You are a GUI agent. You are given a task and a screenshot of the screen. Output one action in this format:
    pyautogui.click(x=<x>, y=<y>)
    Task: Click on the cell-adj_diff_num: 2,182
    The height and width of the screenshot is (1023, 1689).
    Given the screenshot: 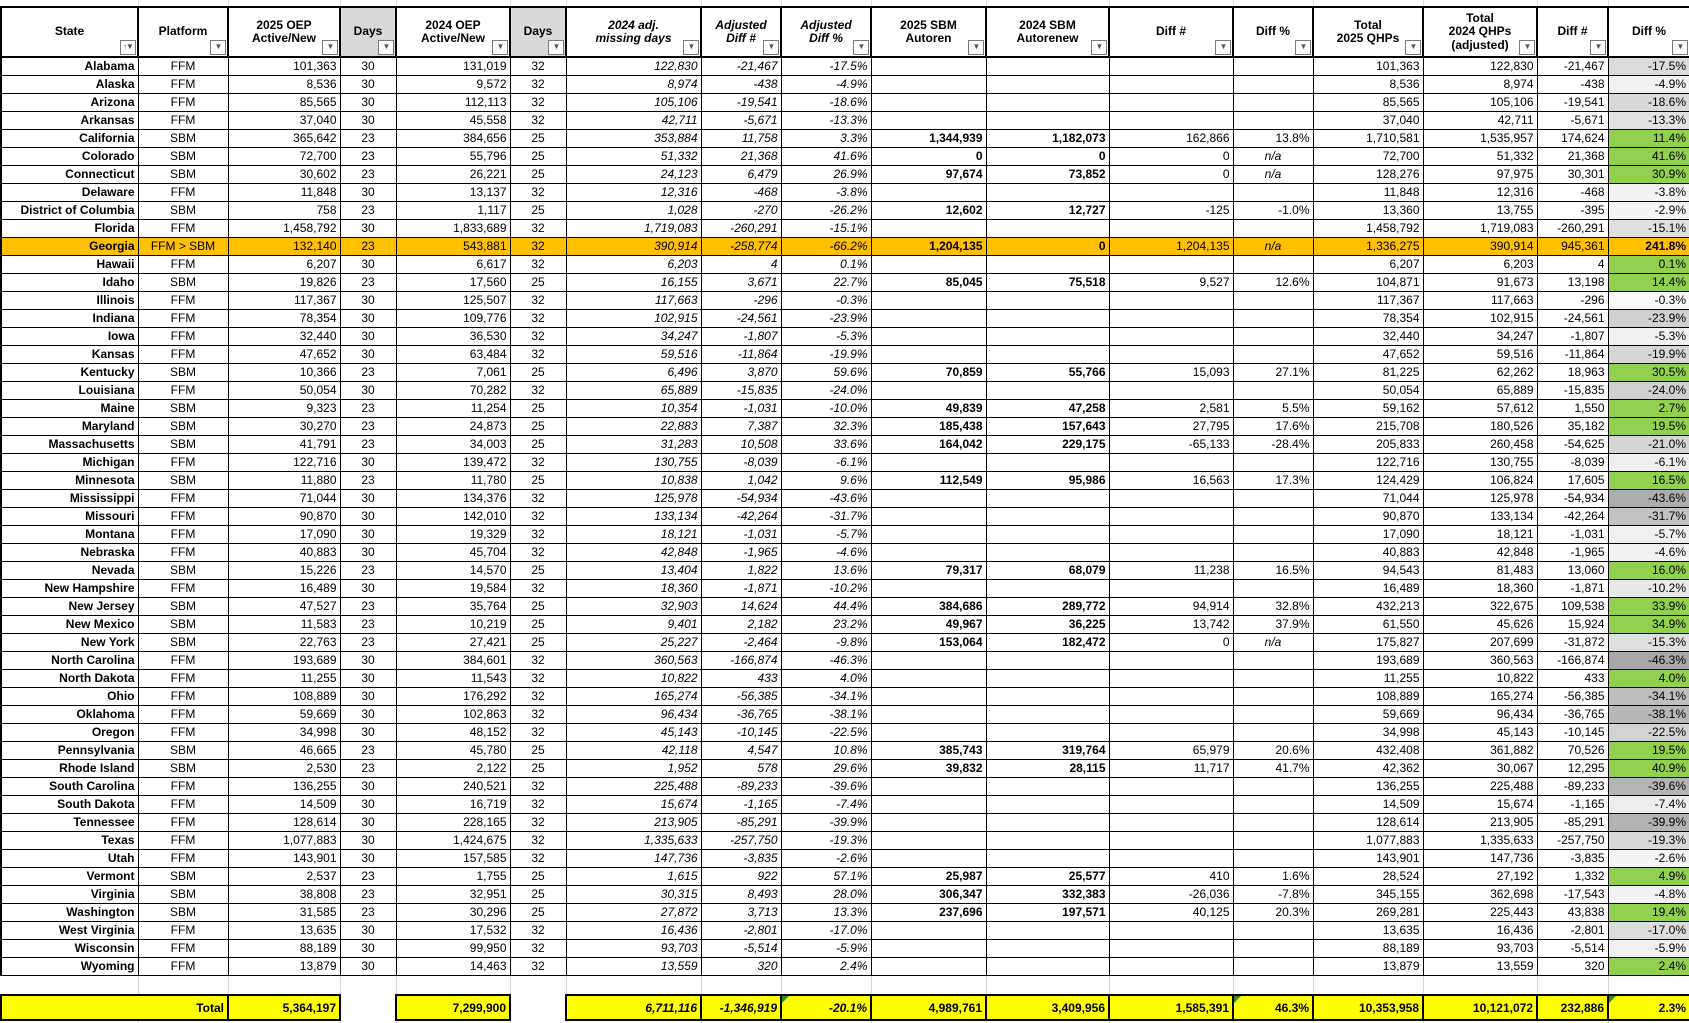 What is the action you would take?
    pyautogui.click(x=741, y=624)
    